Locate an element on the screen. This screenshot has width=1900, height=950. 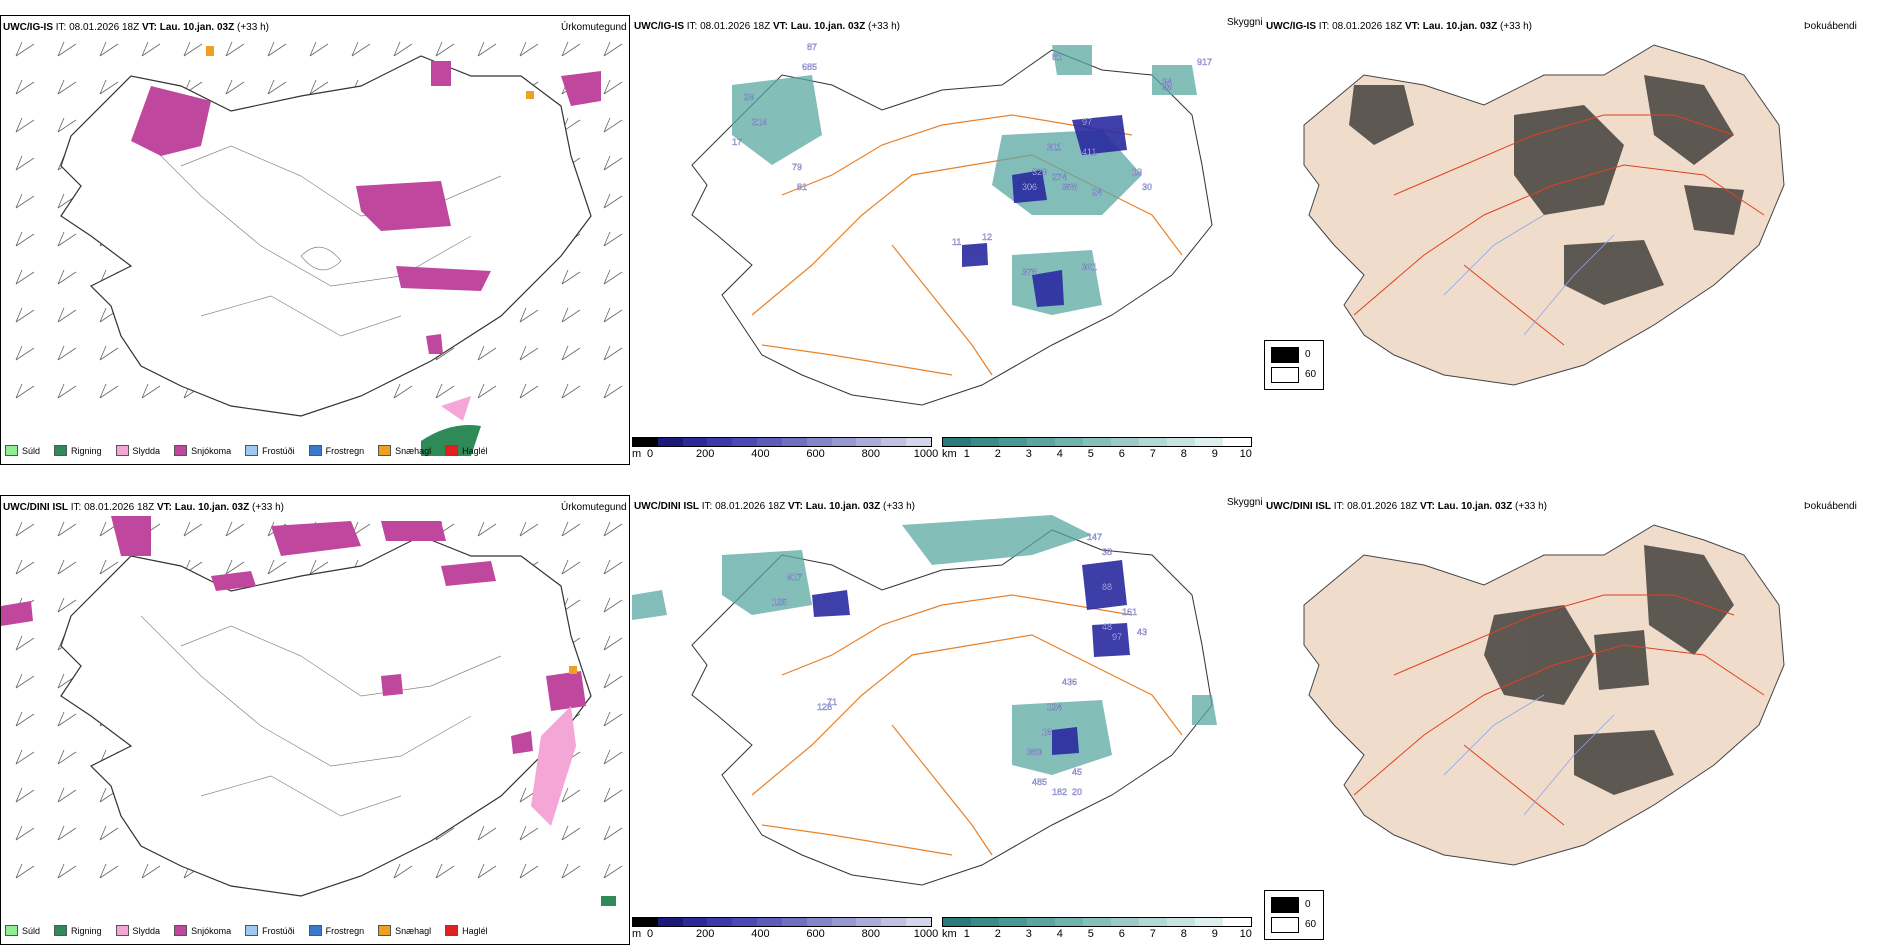
fog-legend-low: 60 is located at coordinates (1311, 924).